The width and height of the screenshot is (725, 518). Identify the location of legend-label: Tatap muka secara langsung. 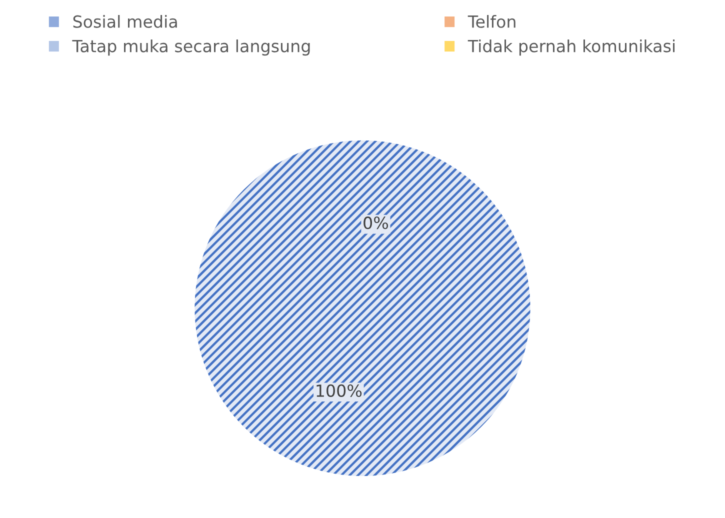
(191, 47).